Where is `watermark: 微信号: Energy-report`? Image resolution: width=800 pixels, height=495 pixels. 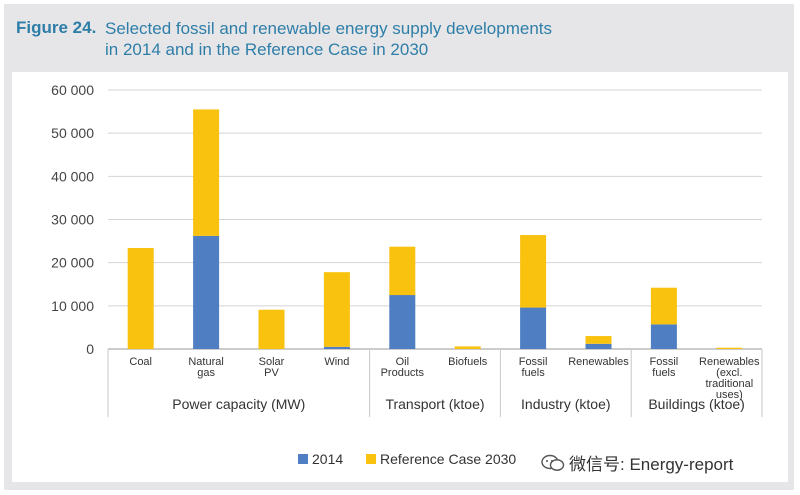 watermark: 微信号: Energy-report is located at coordinates (637, 462).